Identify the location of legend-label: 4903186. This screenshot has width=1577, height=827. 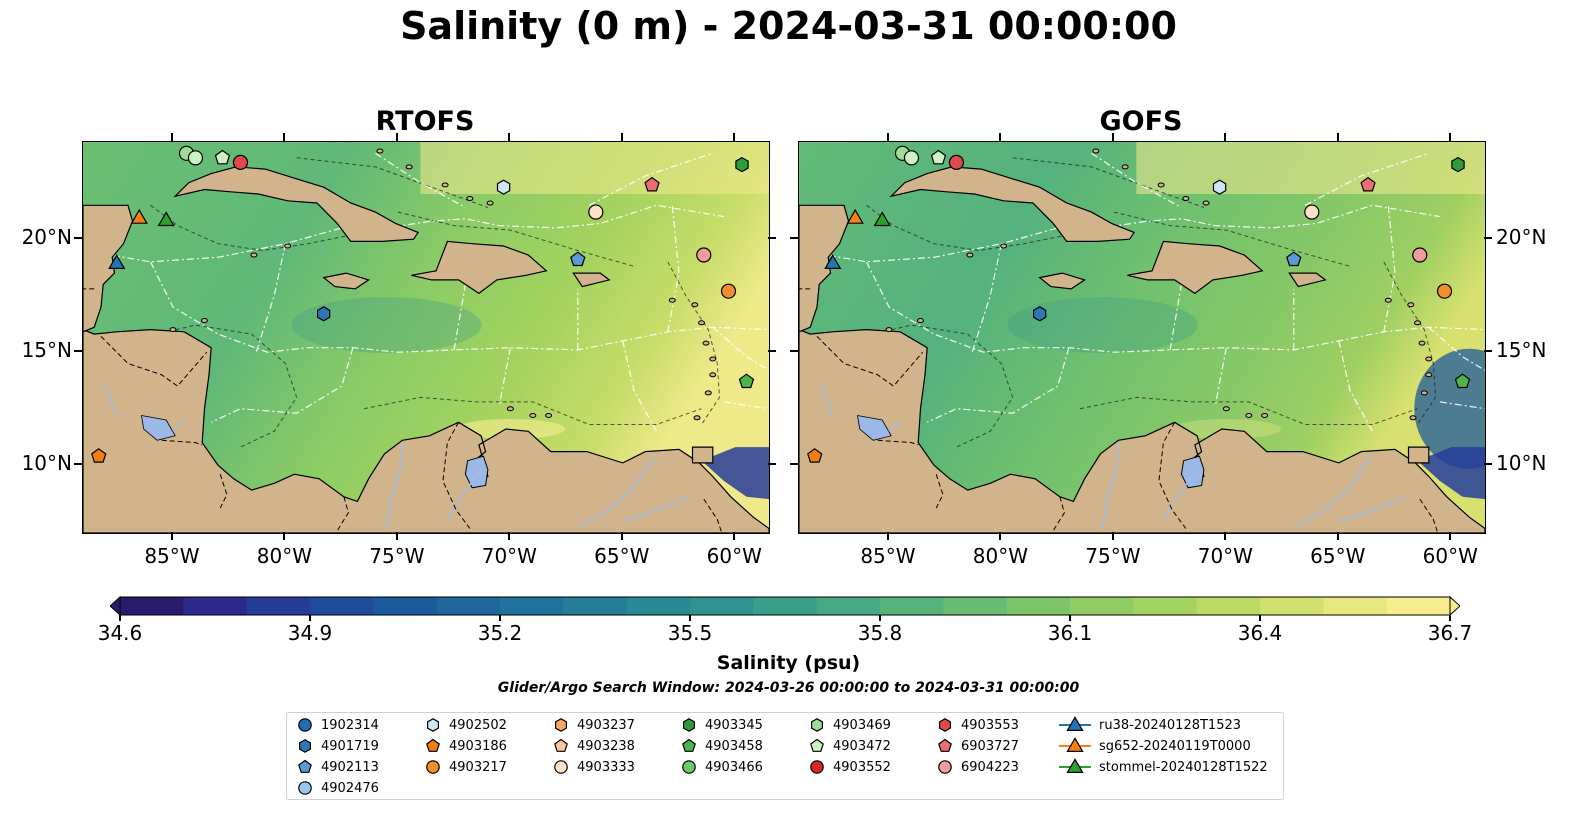
(478, 746).